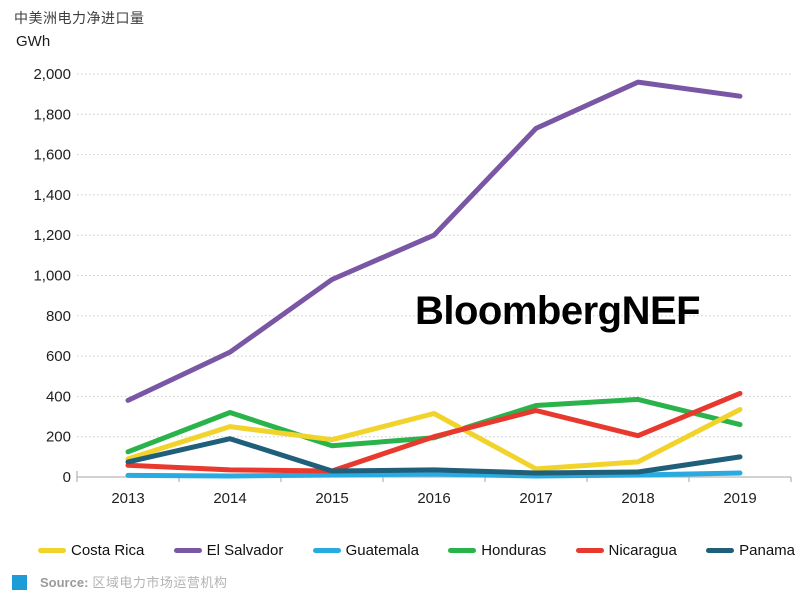 The height and width of the screenshot is (599, 800). Describe the element at coordinates (434, 474) in the screenshot. I see `series-line-guatemala` at that location.